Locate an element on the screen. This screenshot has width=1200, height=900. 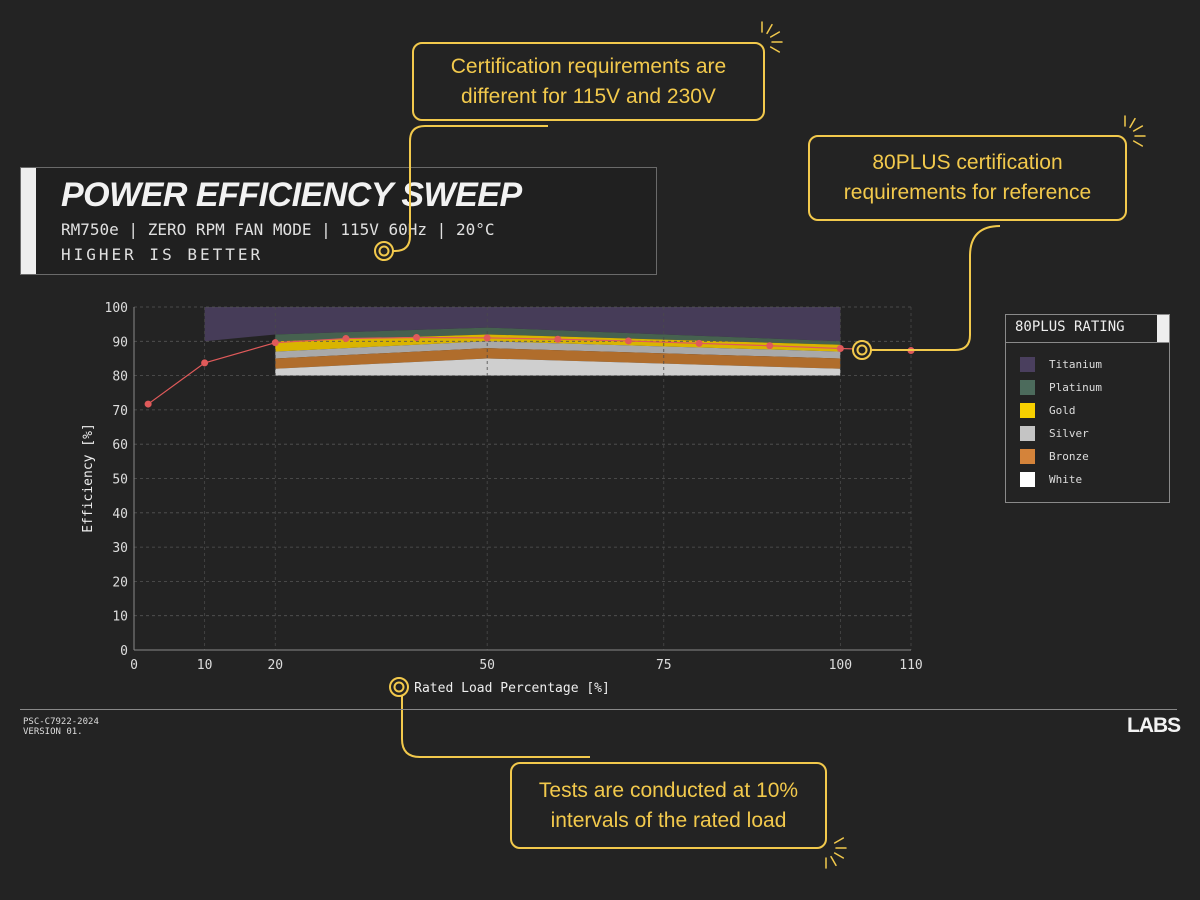
callout-text: Certification requirements are is located at coordinates (588, 66).